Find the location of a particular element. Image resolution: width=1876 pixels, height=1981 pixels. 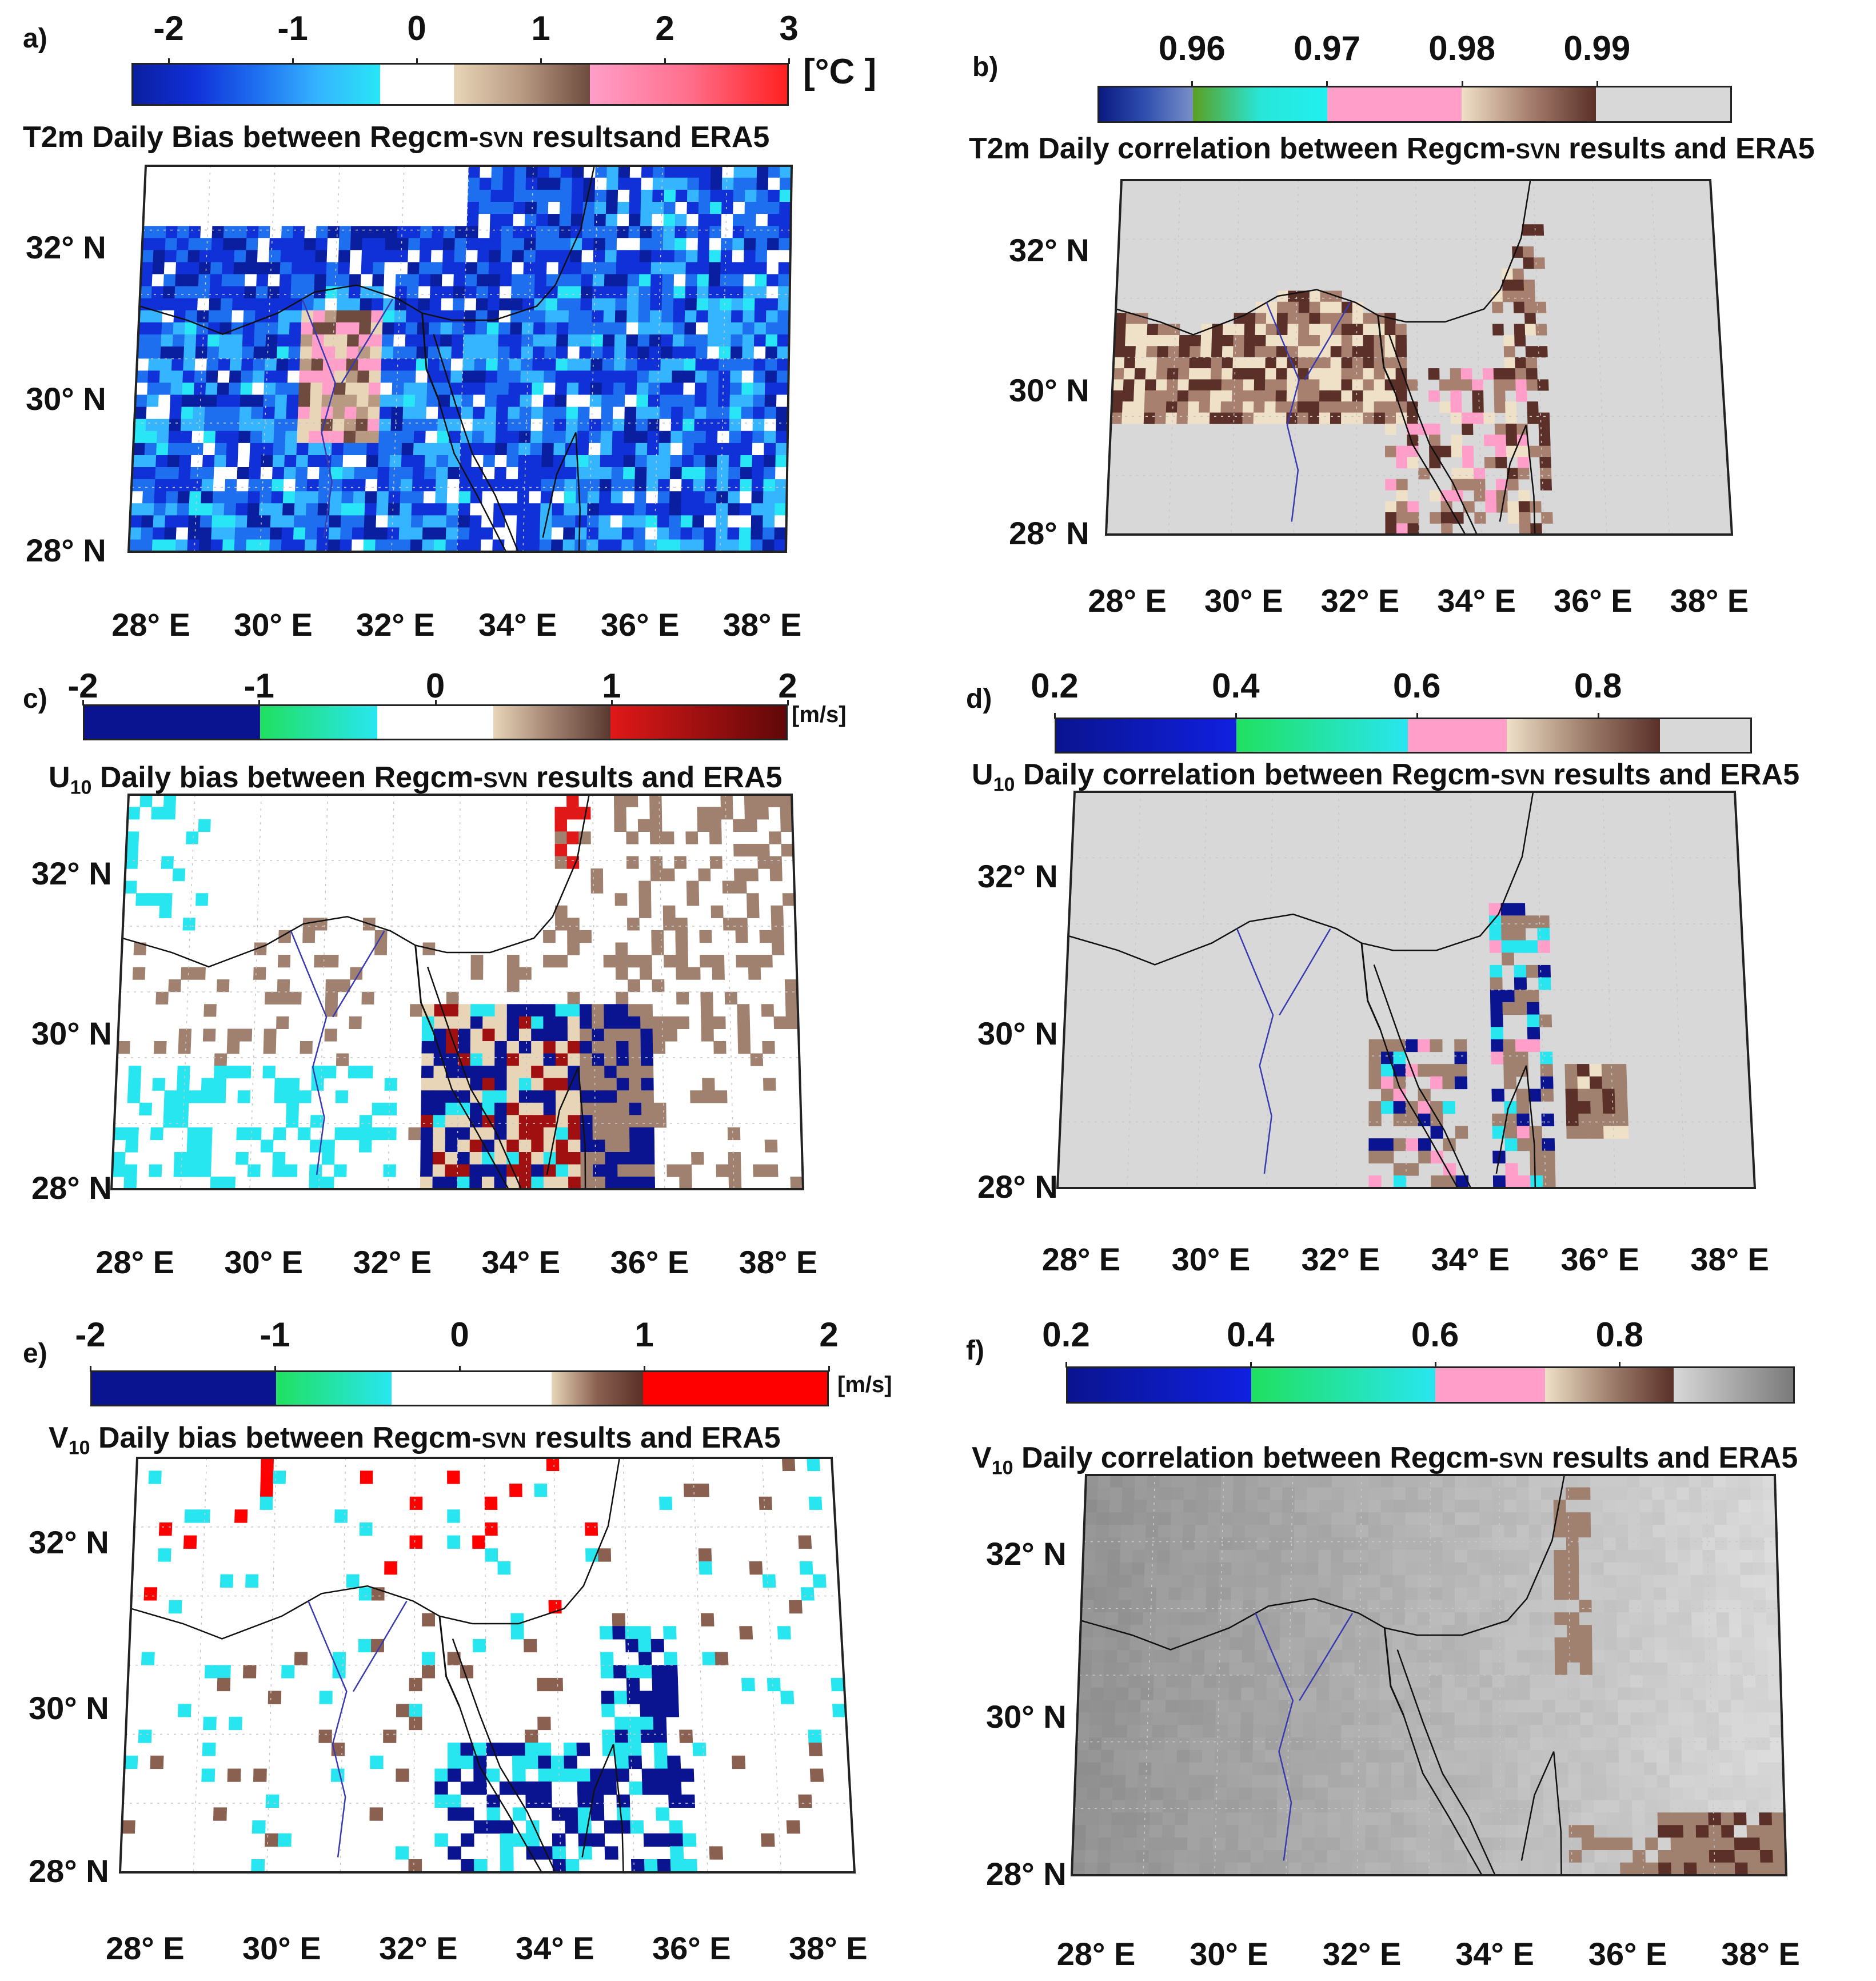

colorbar-tick-mark is located at coordinates (1251, 1365).